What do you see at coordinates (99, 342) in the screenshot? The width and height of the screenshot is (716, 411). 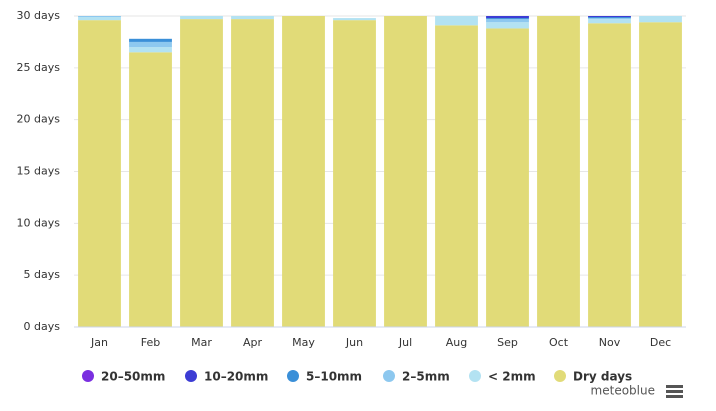 I see `x-tick-label: Jan` at bounding box center [99, 342].